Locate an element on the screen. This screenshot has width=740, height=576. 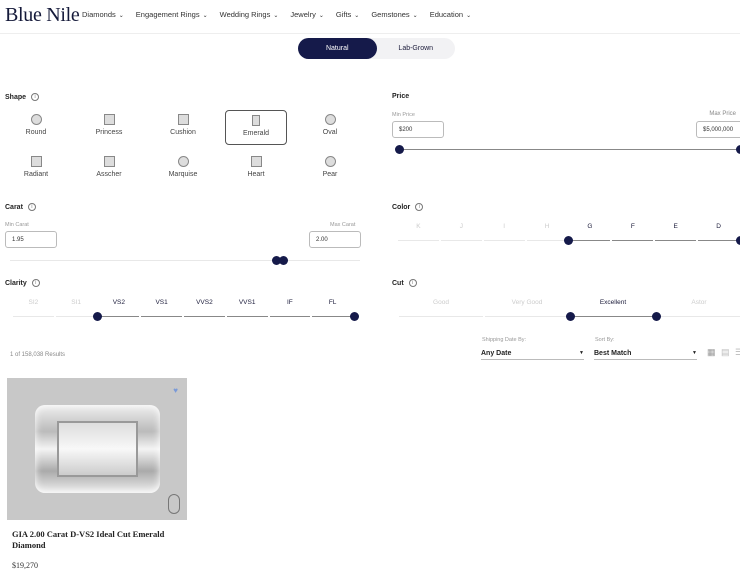
carat-max-handle is located at coordinates (283, 260).